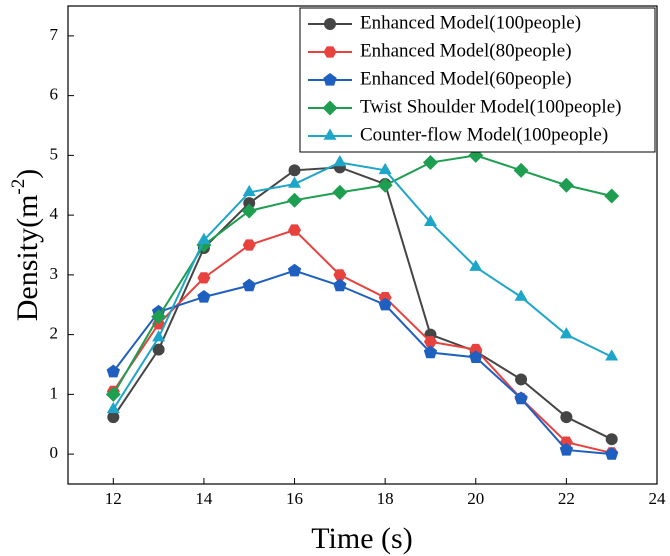 The width and height of the screenshot is (670, 556). I want to click on y-tick-label: 4, so click(54, 213).